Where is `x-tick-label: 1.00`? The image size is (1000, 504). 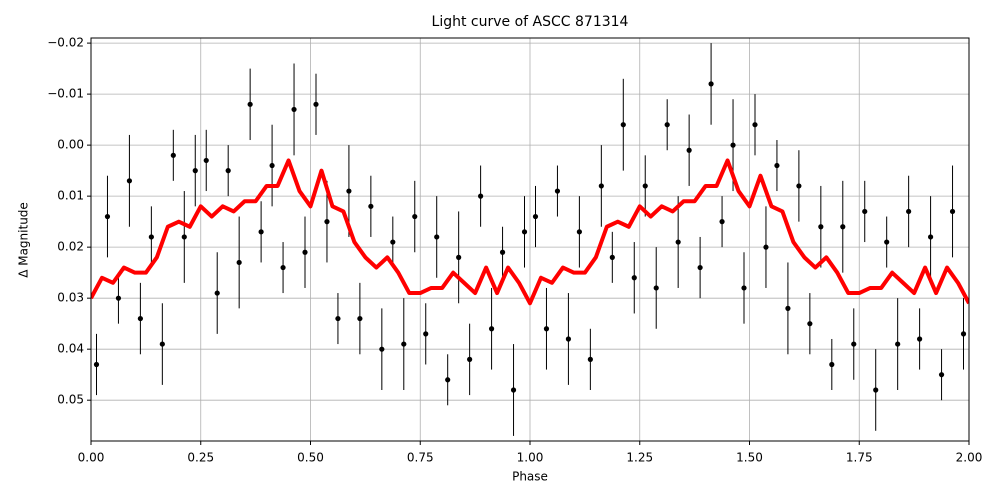 x-tick-label: 1.00 is located at coordinates (530, 458).